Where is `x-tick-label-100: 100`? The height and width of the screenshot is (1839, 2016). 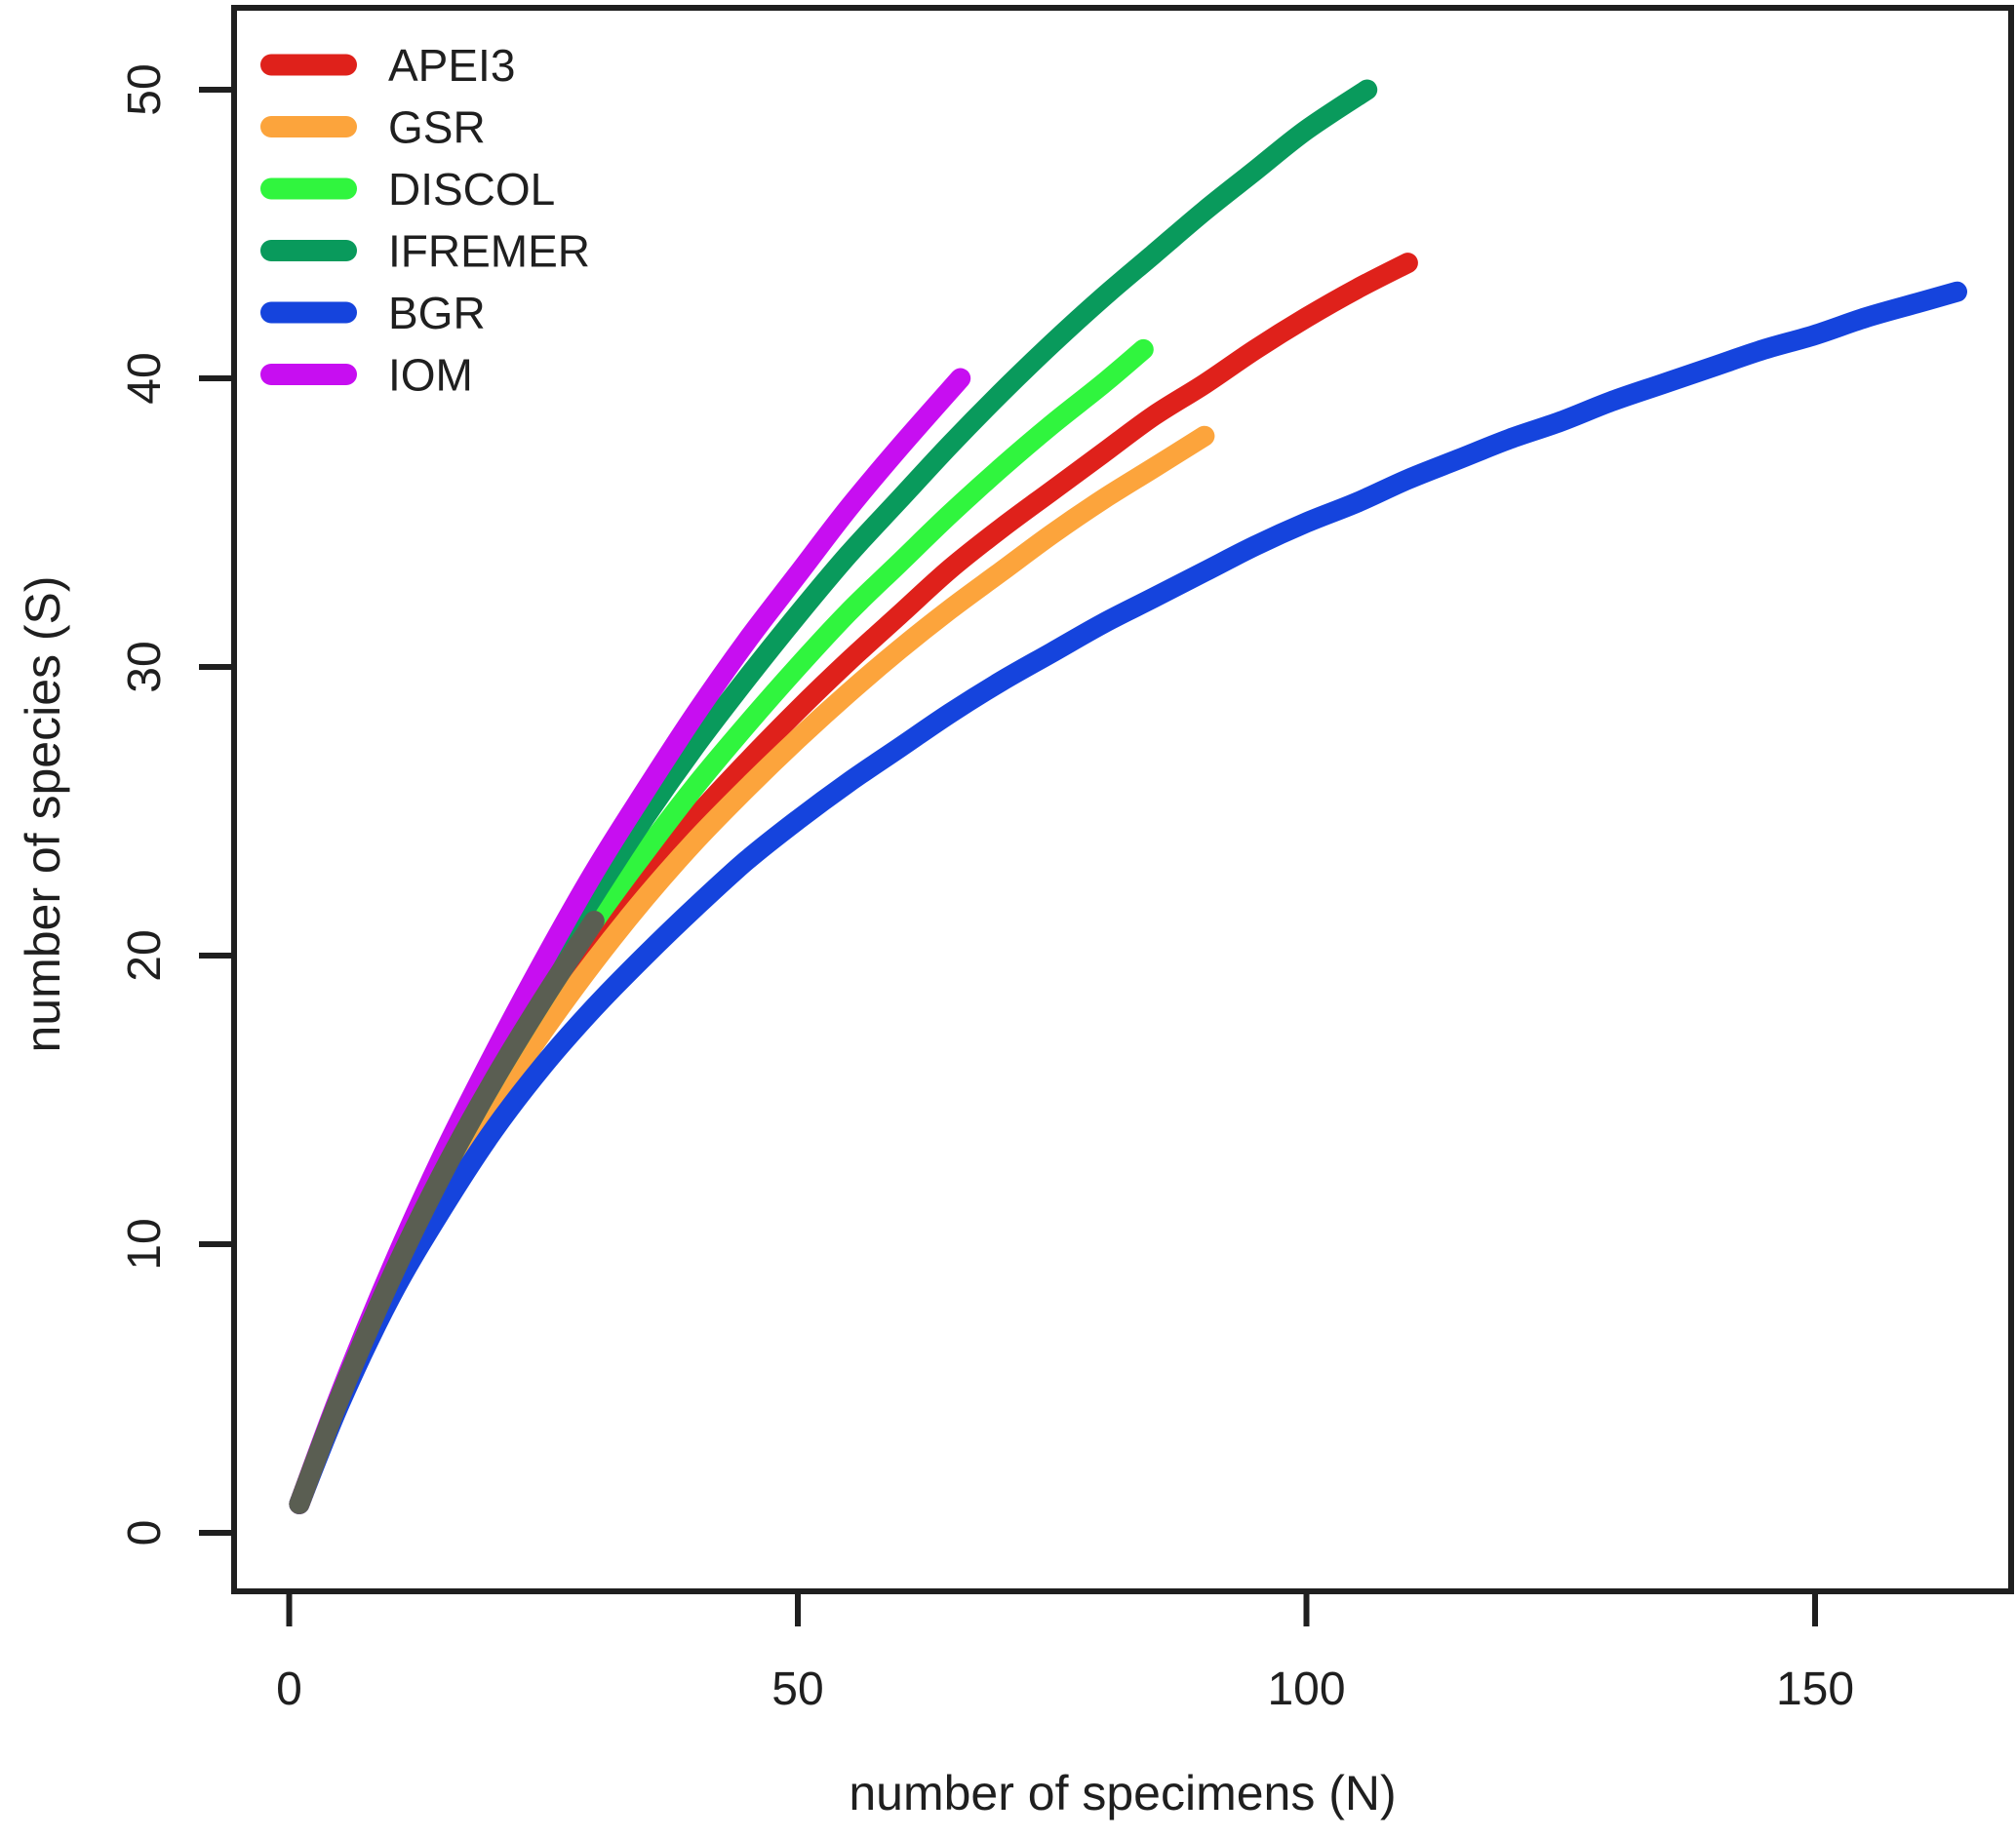 x-tick-label-100: 100 is located at coordinates (1306, 1689).